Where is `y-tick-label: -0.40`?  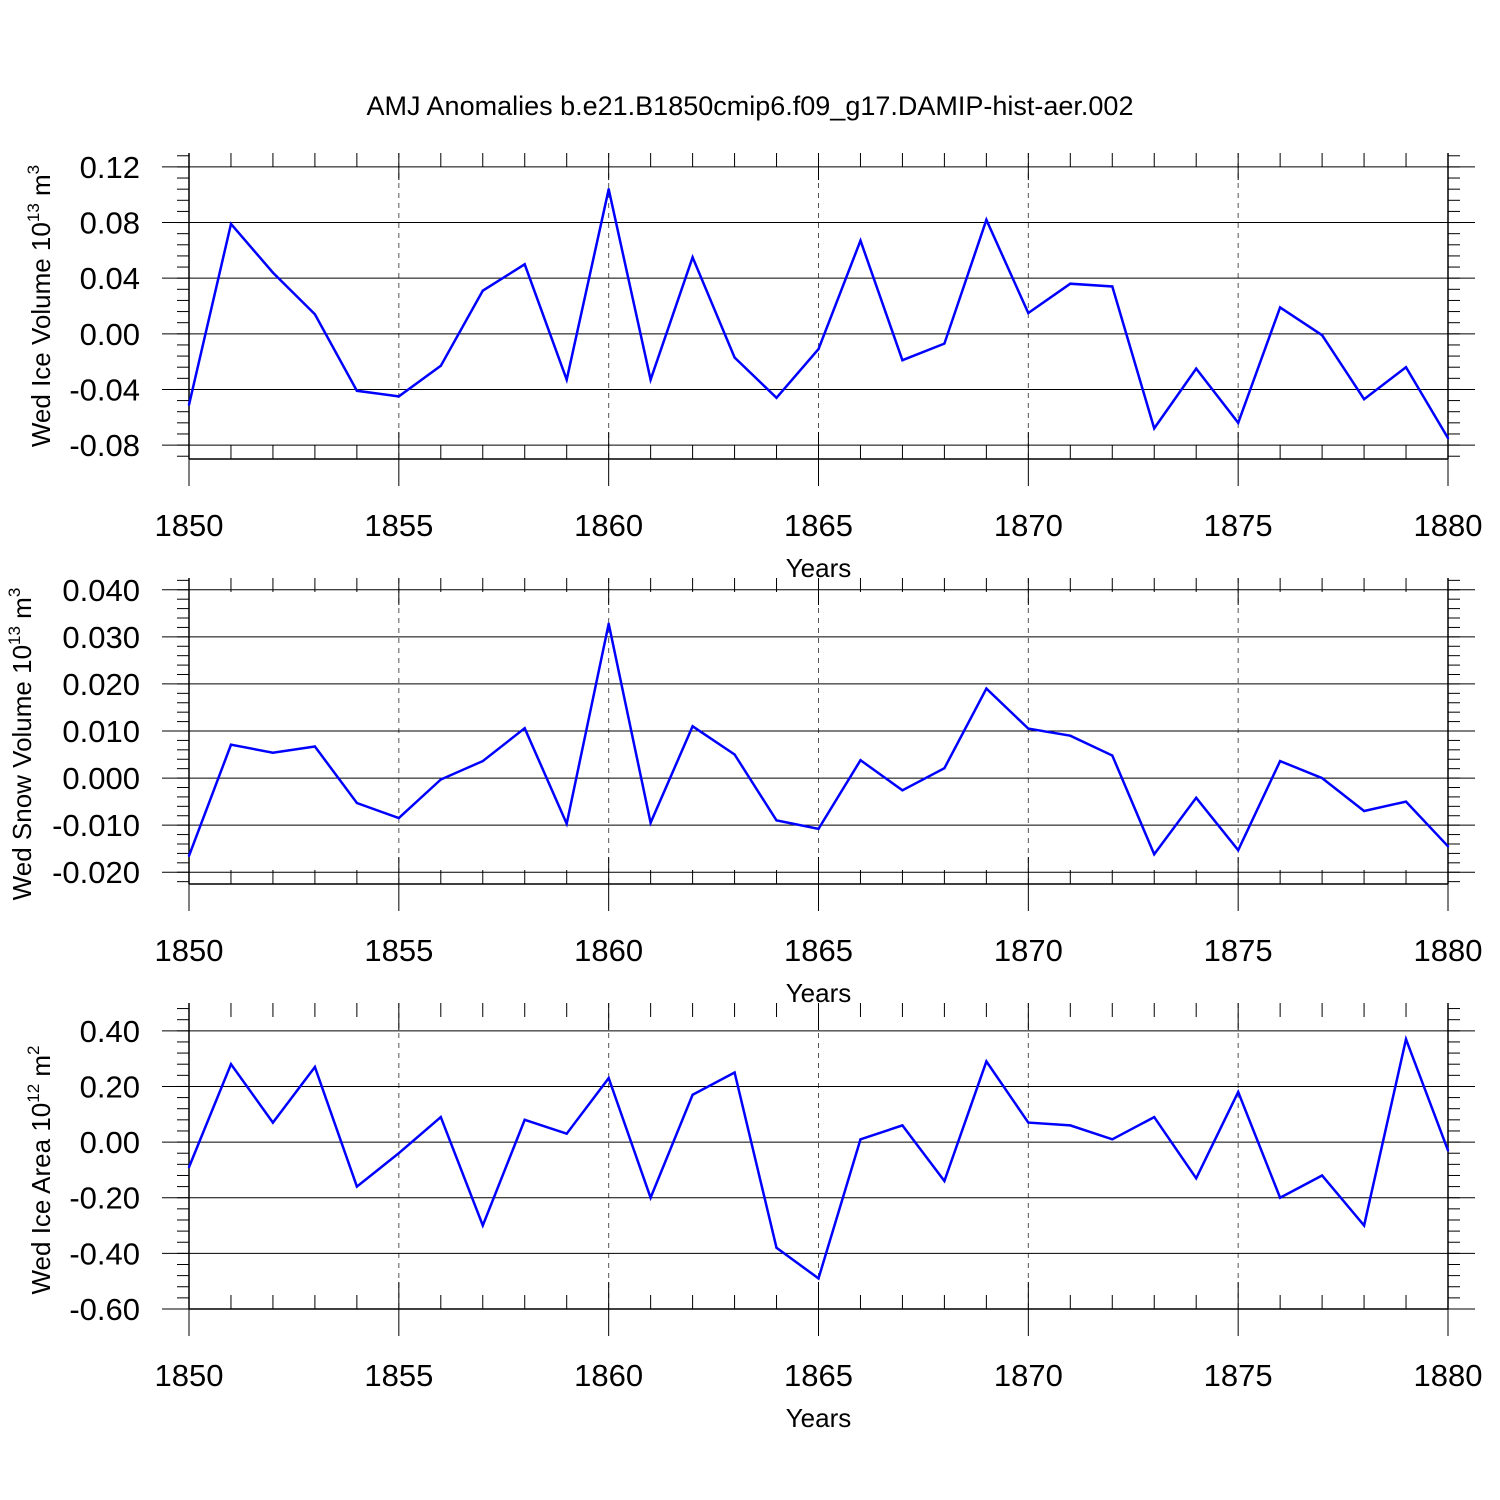
y-tick-label: -0.40 is located at coordinates (104, 1253).